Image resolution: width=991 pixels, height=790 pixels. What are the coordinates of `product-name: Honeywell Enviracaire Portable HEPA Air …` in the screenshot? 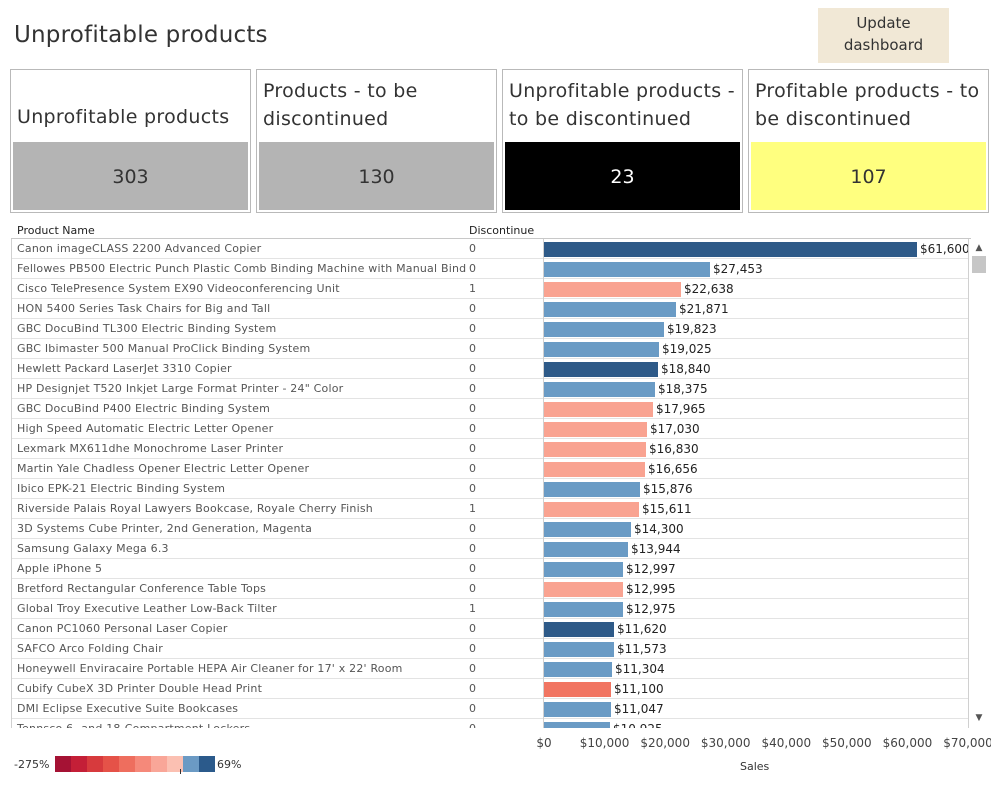 It's located at (210, 668).